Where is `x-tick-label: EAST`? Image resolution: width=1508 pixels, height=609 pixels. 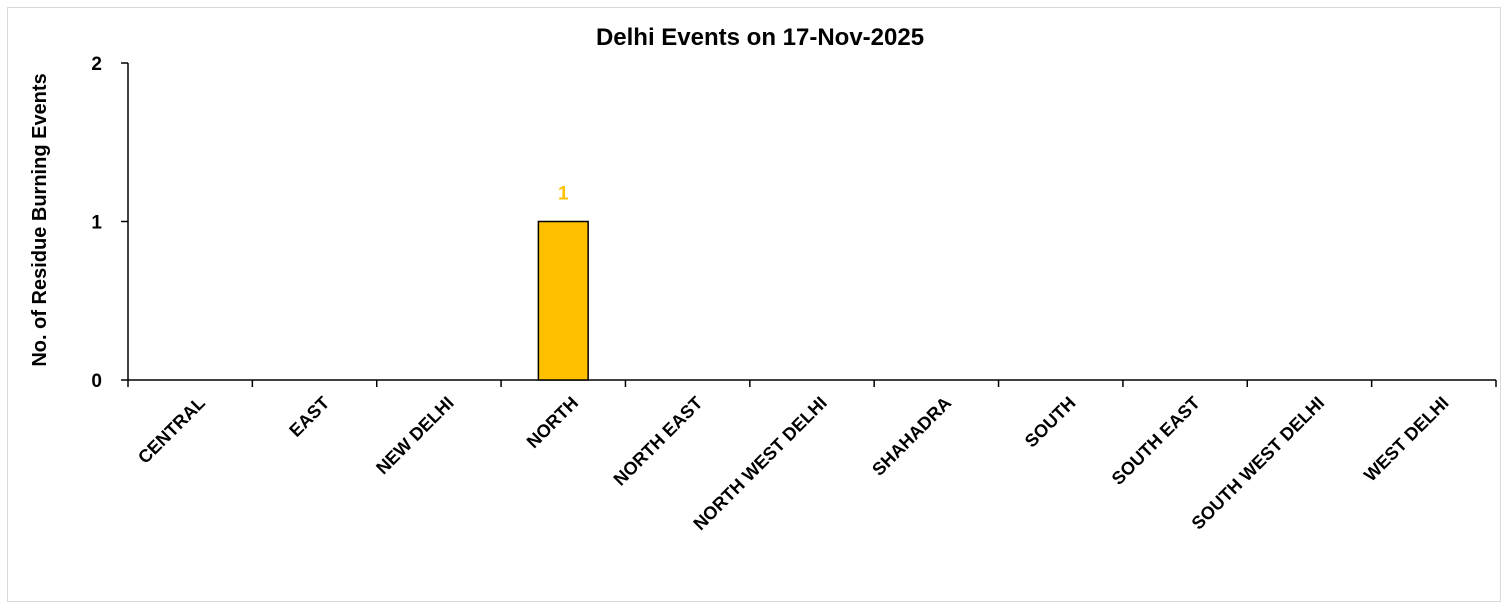
x-tick-label: EAST is located at coordinates (309, 417).